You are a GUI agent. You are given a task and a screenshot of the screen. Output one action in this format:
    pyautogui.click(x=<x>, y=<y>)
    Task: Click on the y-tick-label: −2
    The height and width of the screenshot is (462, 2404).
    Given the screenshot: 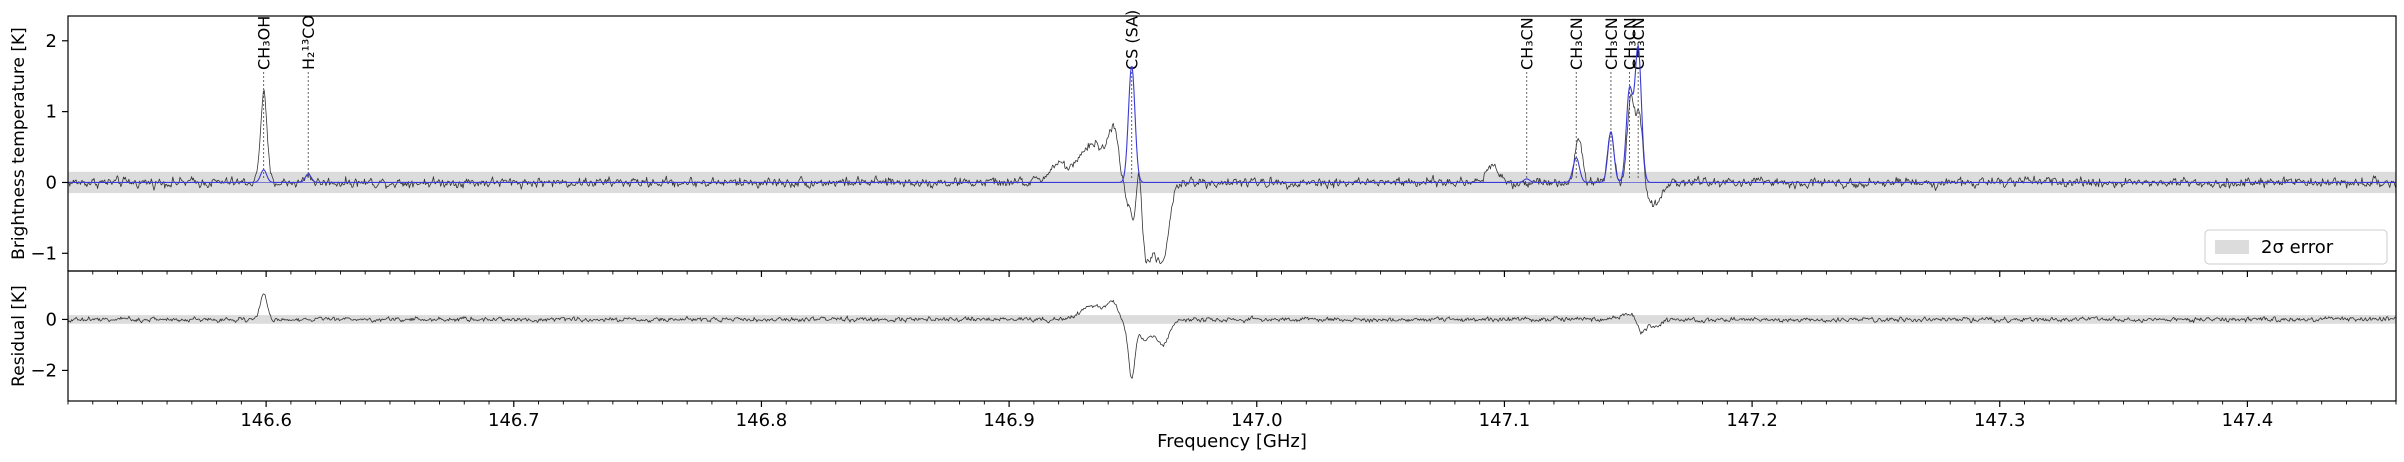 What is the action you would take?
    pyautogui.click(x=43, y=370)
    